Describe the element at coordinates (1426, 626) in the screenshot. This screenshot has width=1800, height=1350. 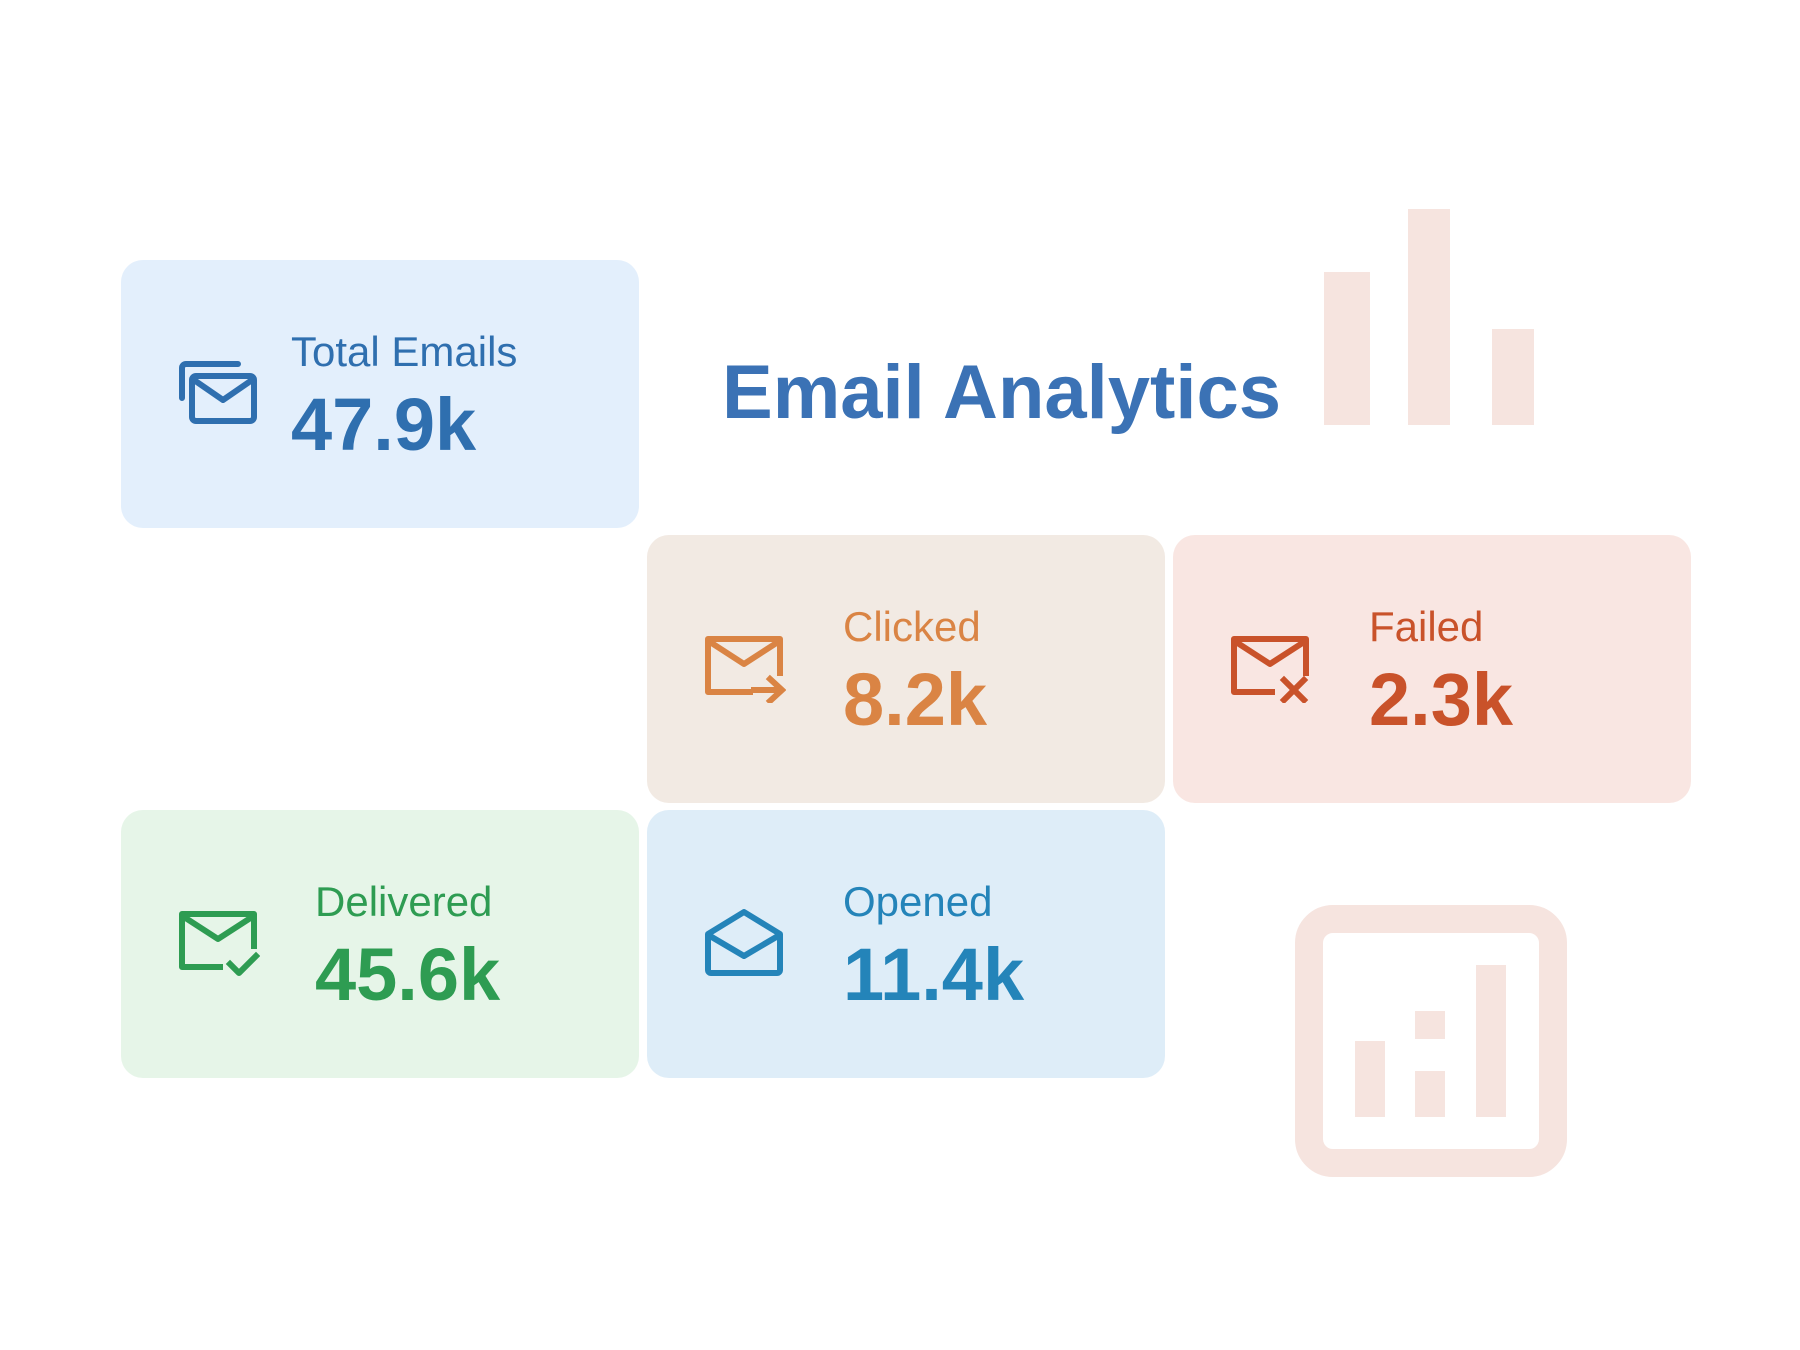
I see `card-label: Failed` at that location.